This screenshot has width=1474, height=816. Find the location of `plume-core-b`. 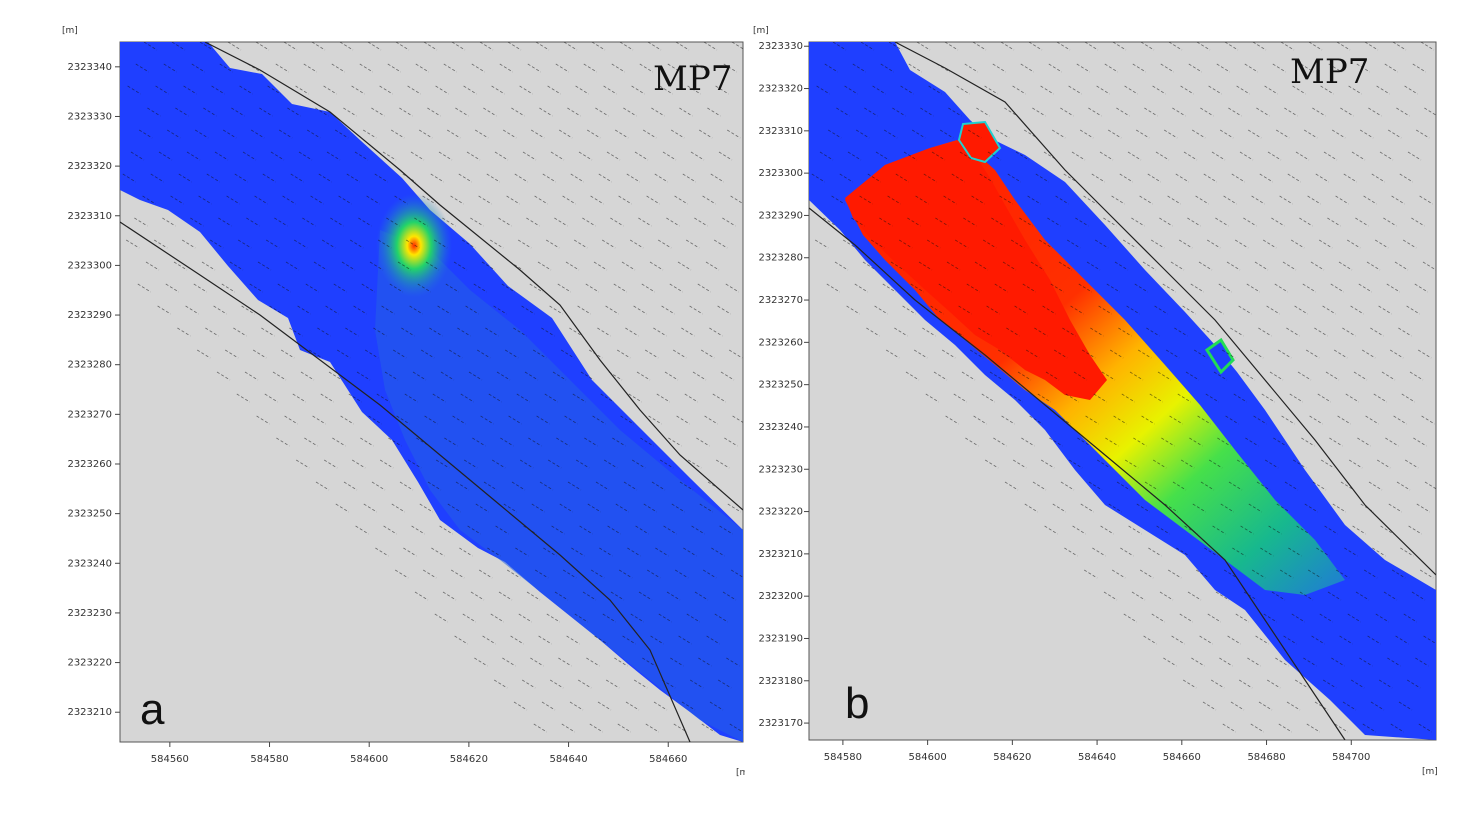

plume-core-b is located at coordinates (976, 271).